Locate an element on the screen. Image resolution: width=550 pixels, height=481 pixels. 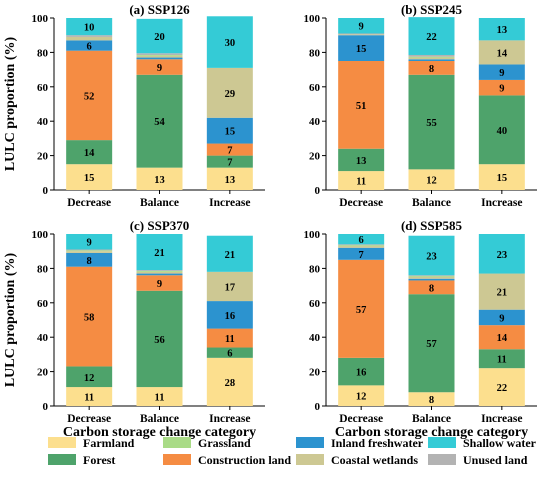
legend-label-construction-land: Construction land is located at coordinates (244, 460).